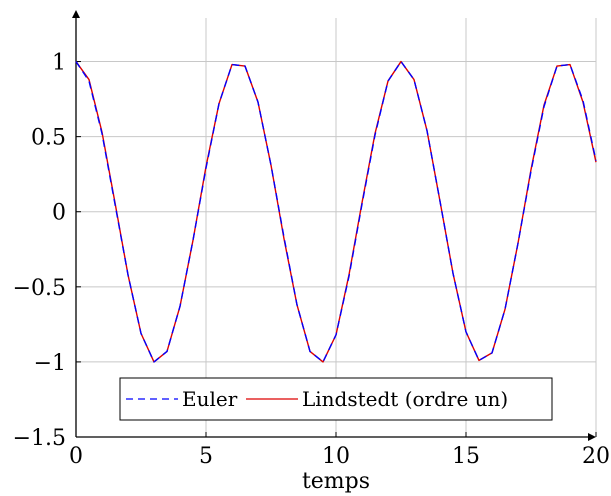 The image size is (611, 496). Describe the element at coordinates (592, 437) in the screenshot. I see `x-axis-arrow` at that location.